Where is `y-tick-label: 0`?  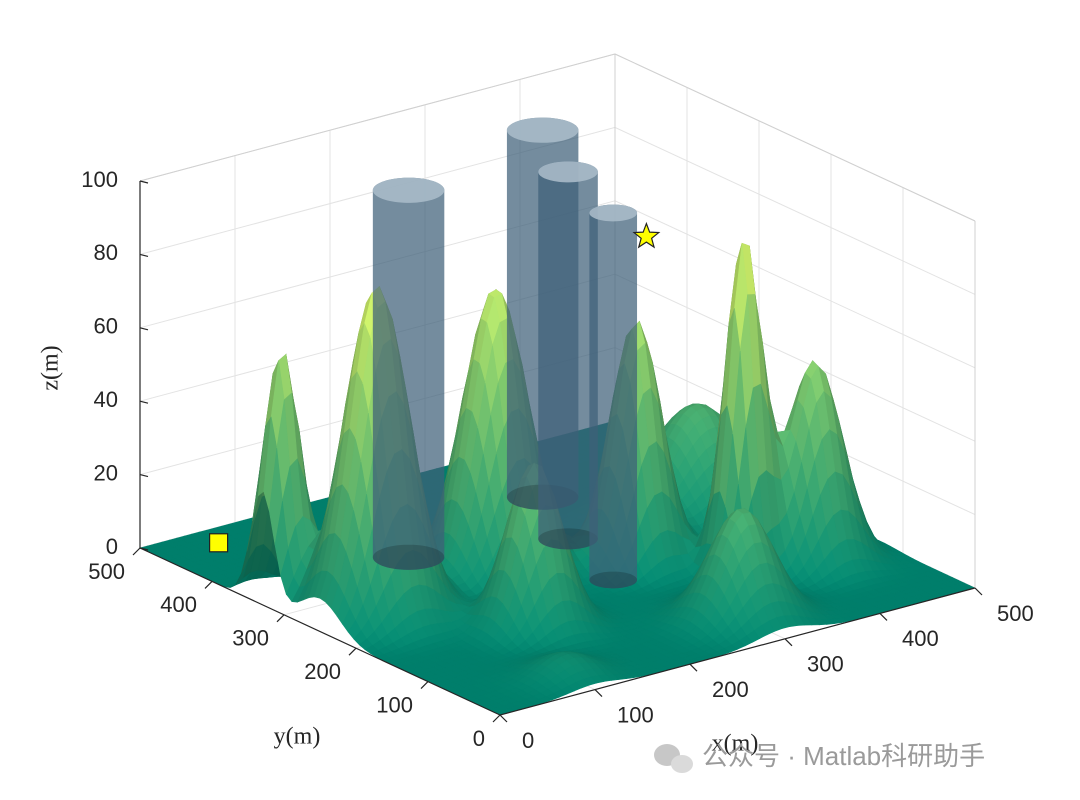
y-tick-label: 0 is located at coordinates (479, 738).